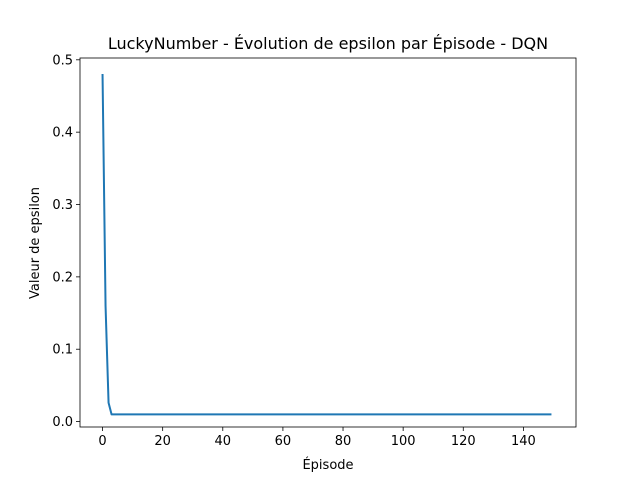  What do you see at coordinates (403, 441) in the screenshot?
I see `x-tick-label: 100` at bounding box center [403, 441].